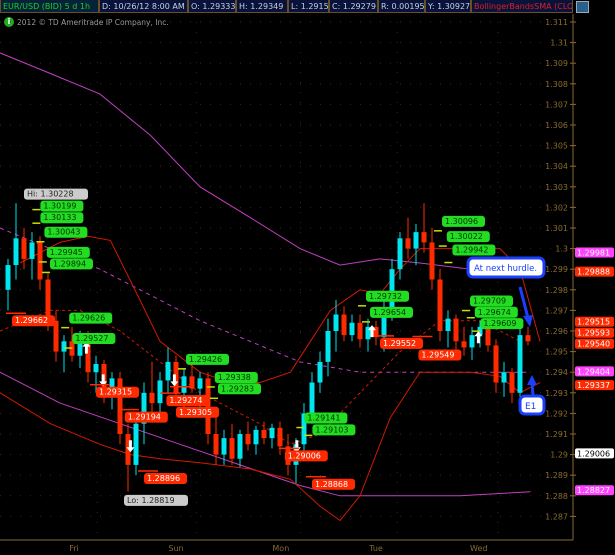 This screenshot has height=555, width=615. What do you see at coordinates (375, 548) in the screenshot?
I see `x-tick-label: Tue` at bounding box center [375, 548].